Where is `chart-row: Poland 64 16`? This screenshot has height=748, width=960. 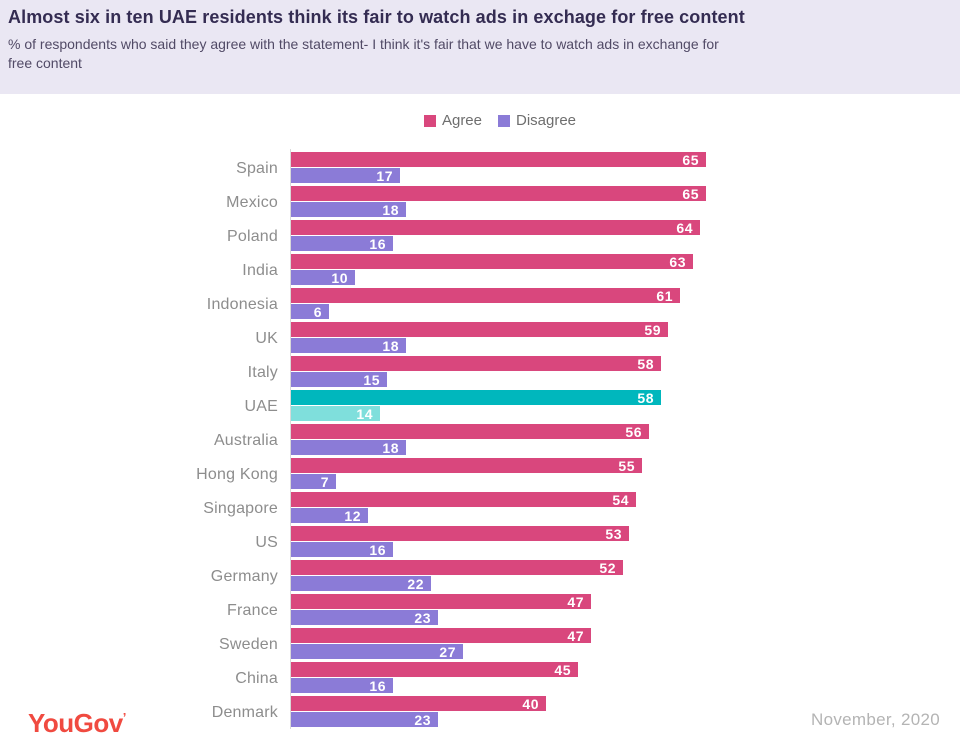 chart-row: Poland 64 16 is located at coordinates (480, 237).